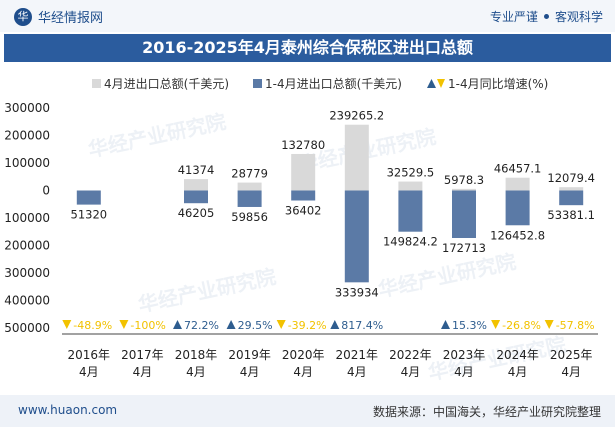 This screenshot has width=615, height=427. What do you see at coordinates (27, 108) in the screenshot?
I see `y-tick-0: 300000` at bounding box center [27, 108].